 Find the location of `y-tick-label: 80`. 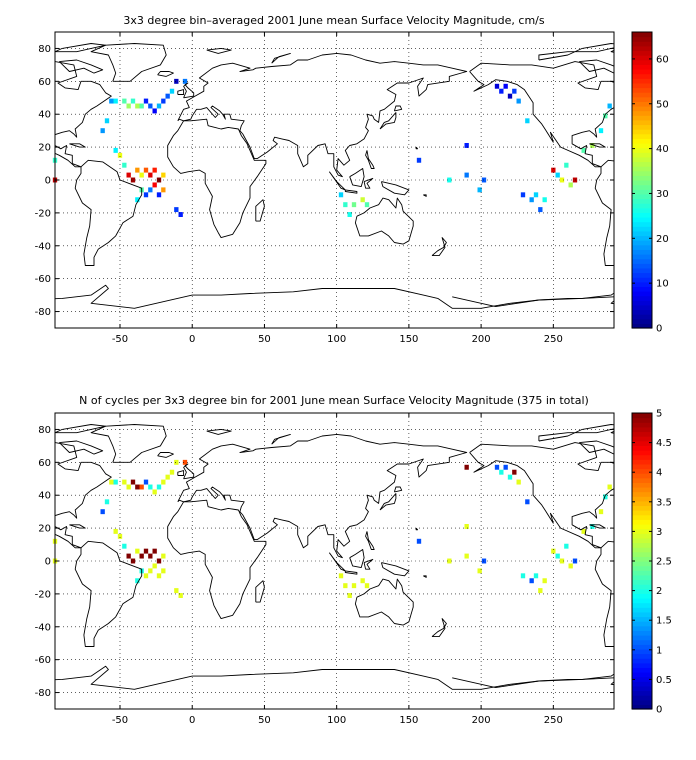

y-tick-label: 80 is located at coordinates (44, 430).